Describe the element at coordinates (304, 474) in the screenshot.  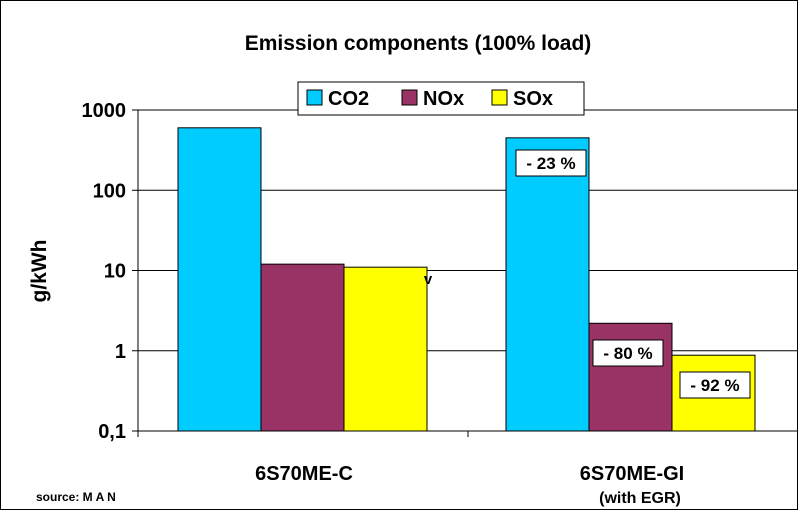
I see `category-label: 6S70ME-C` at that location.